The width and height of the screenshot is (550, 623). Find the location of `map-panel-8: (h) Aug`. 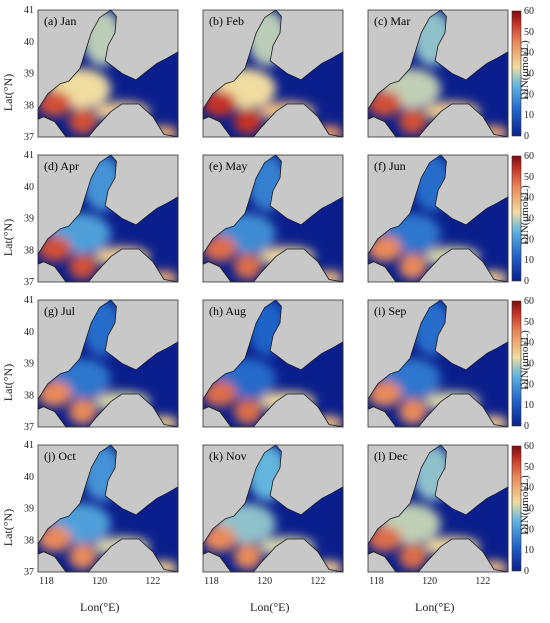

map-panel-8: (h) Aug is located at coordinates (273, 363).